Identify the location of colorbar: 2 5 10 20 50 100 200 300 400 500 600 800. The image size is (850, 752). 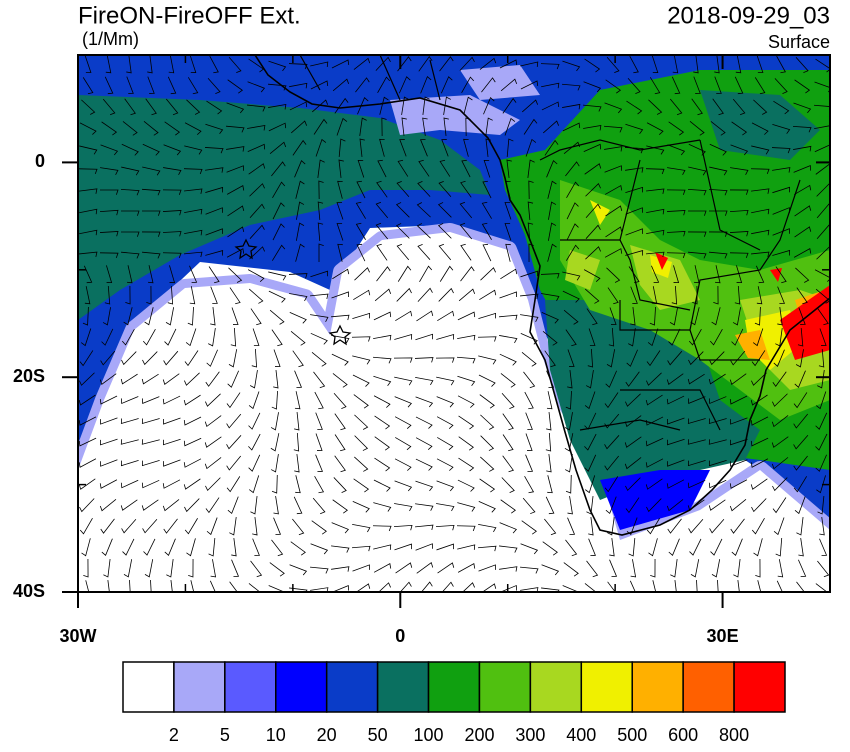
(454, 703).